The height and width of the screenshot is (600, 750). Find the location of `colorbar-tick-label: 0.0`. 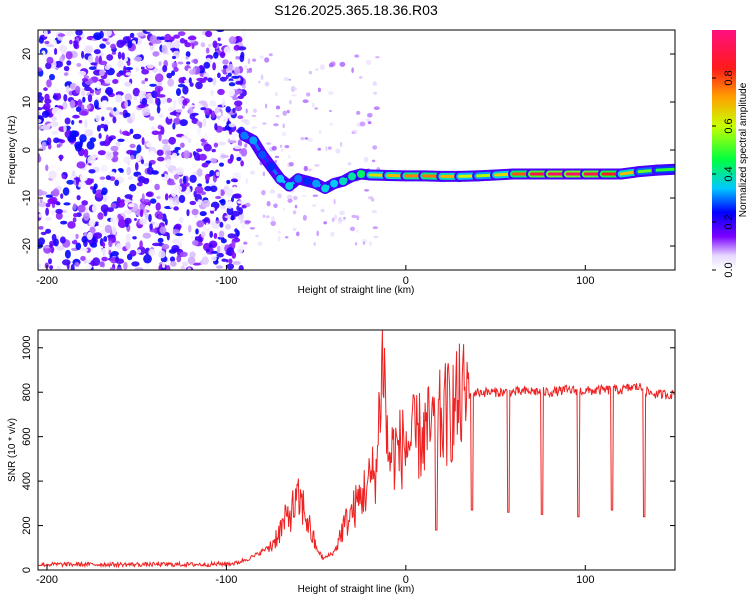

colorbar-tick-label: 0.0 is located at coordinates (729, 269).